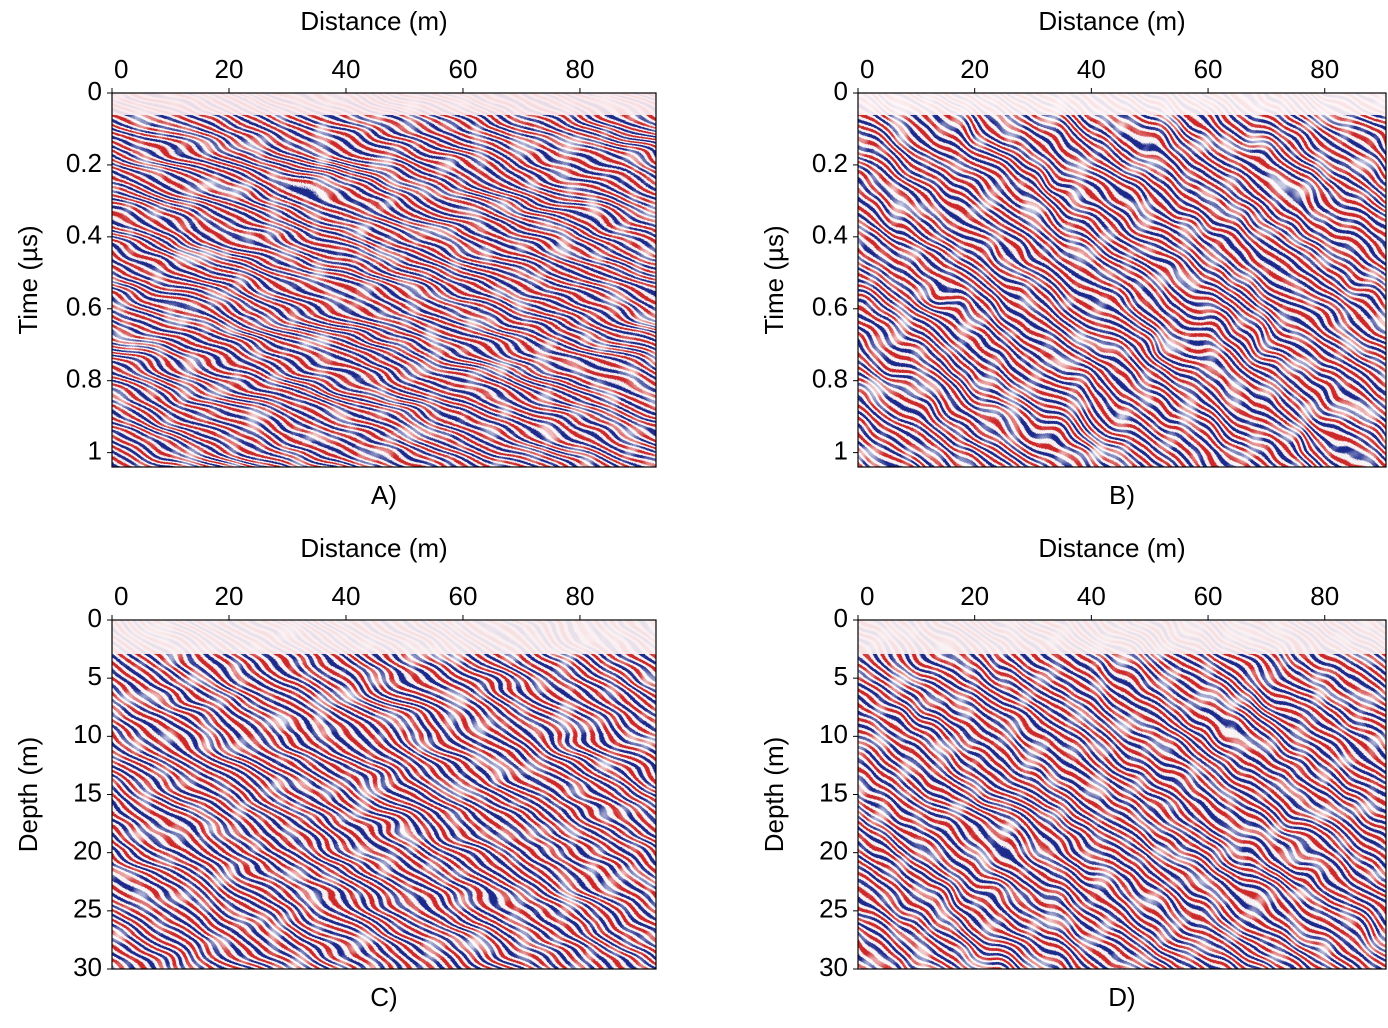 This screenshot has width=1388, height=1028. I want to click on panel-caption: B), so click(1122, 495).